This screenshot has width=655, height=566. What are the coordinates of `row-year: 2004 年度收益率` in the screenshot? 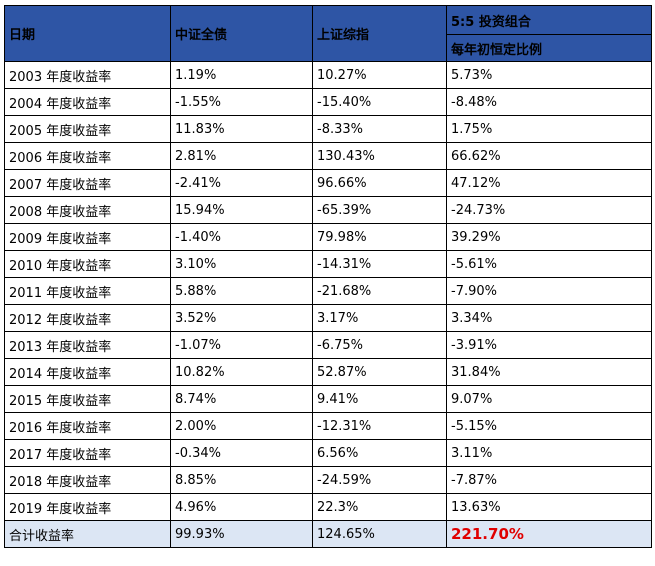 It's located at (87, 102).